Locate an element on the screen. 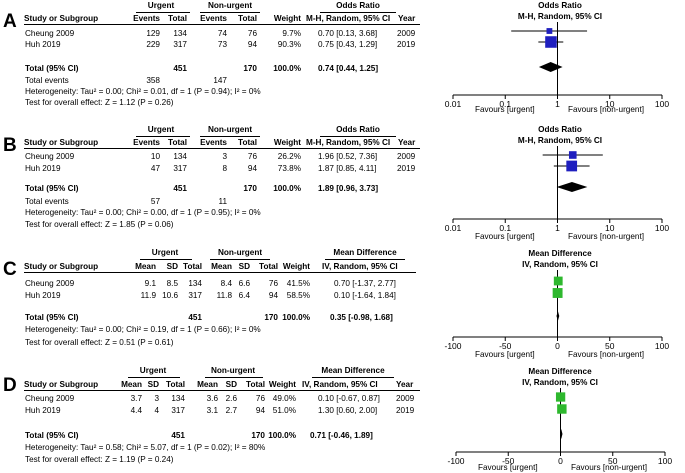  total-ci: 1.89 [0.96, 3.73] is located at coordinates (348, 188).